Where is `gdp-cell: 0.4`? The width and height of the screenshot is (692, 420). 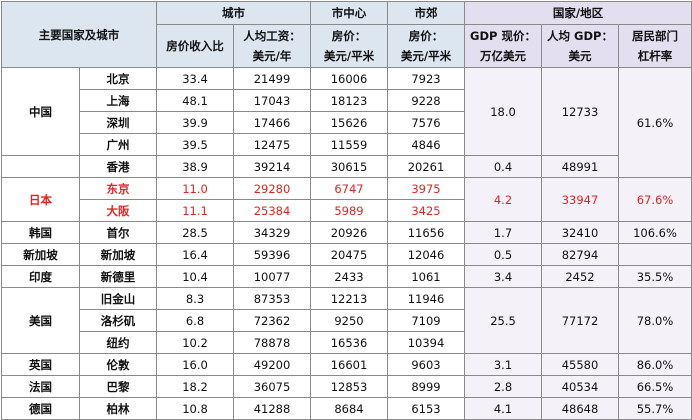
gdp-cell: 0.4 is located at coordinates (503, 166).